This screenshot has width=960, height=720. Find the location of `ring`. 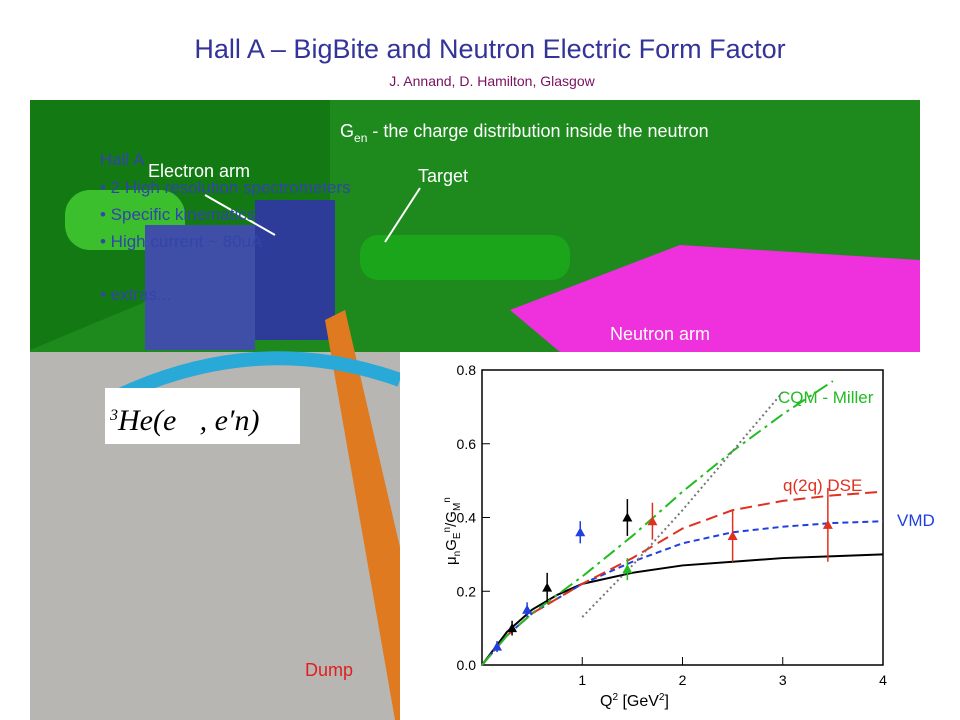

ring is located at coordinates (260, 376).